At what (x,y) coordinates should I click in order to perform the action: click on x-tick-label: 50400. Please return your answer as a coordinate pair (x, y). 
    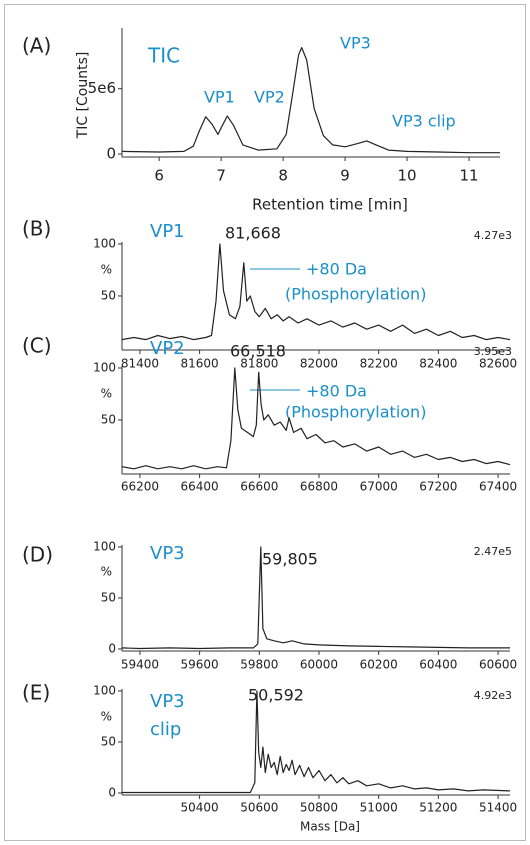
    Looking at the image, I should click on (200, 808).